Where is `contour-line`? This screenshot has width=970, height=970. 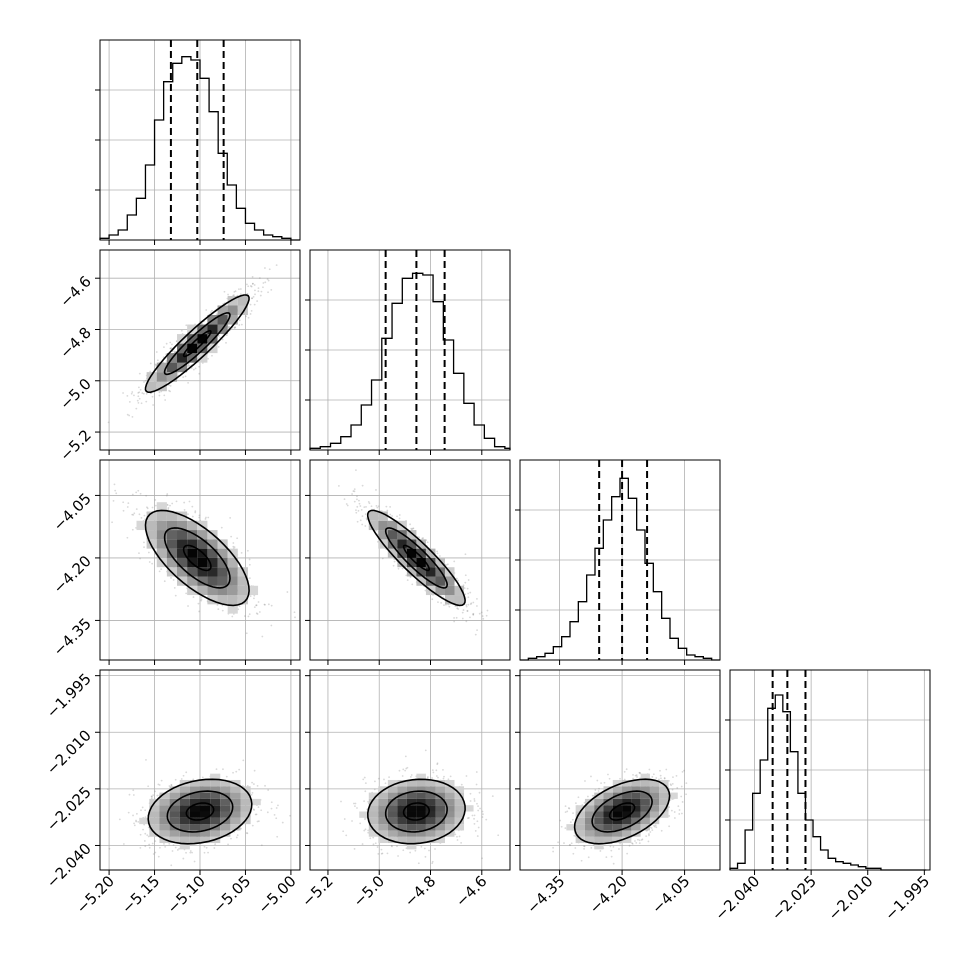
contour-line is located at coordinates (197, 344).